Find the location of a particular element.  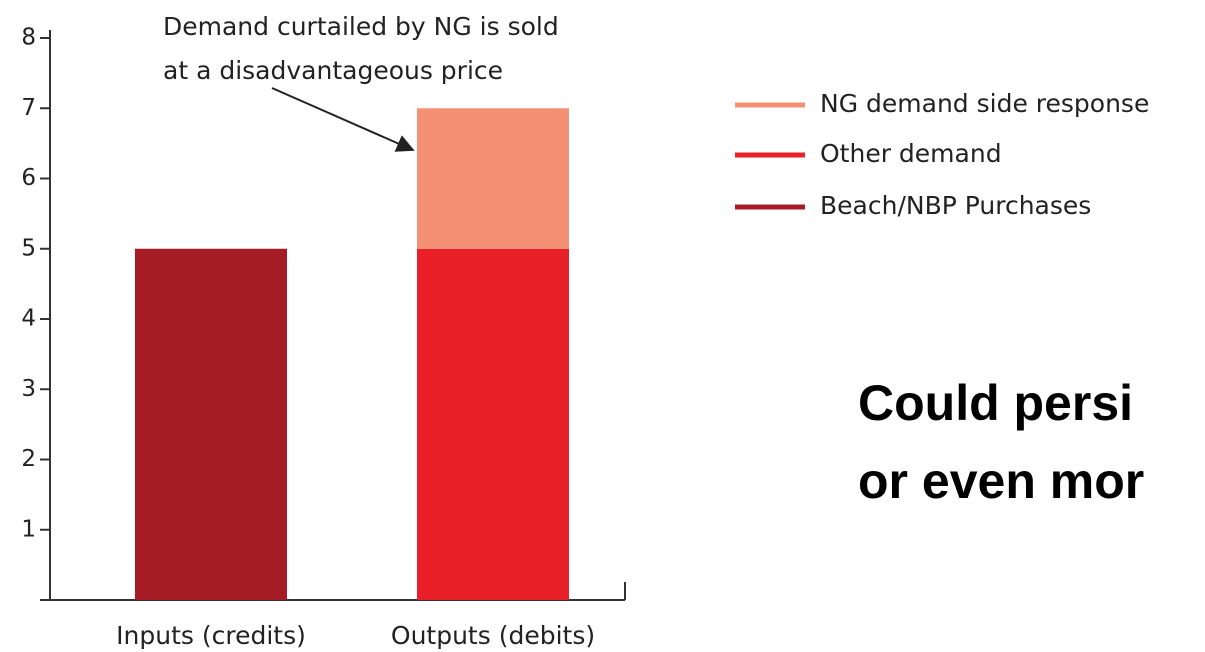

annotation-arrow is located at coordinates (343, 119).